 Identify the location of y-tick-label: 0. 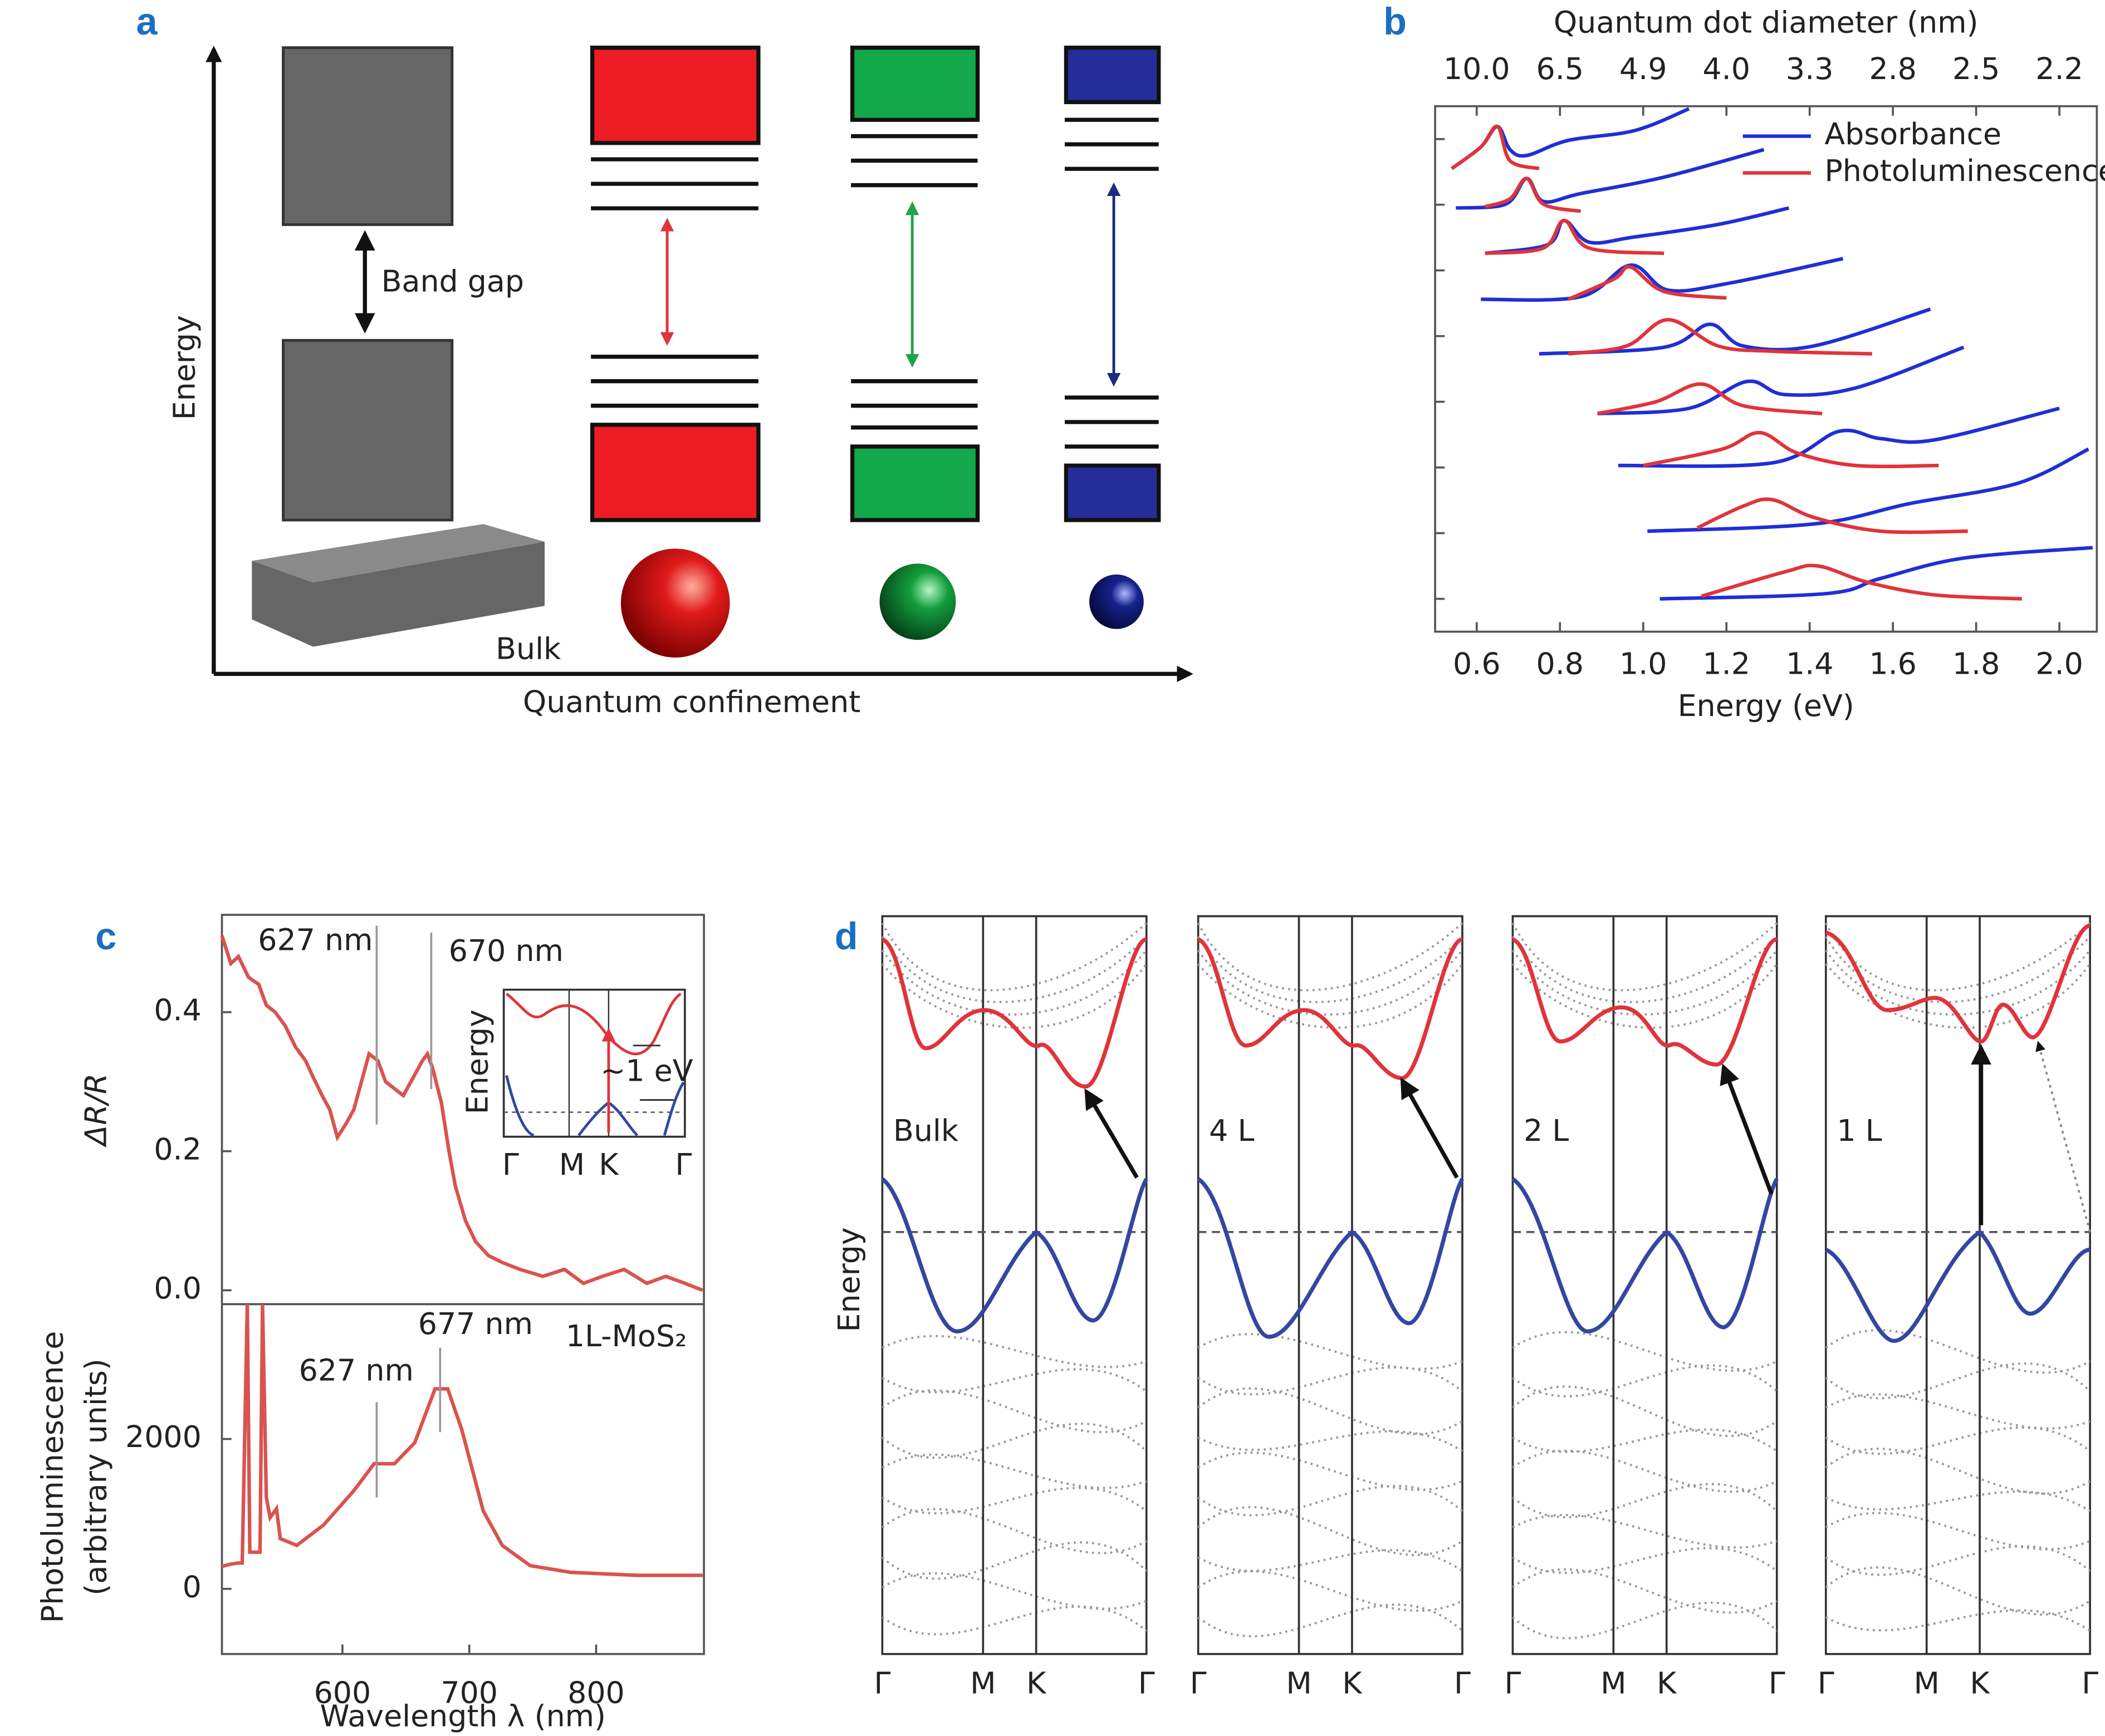
(192, 1587).